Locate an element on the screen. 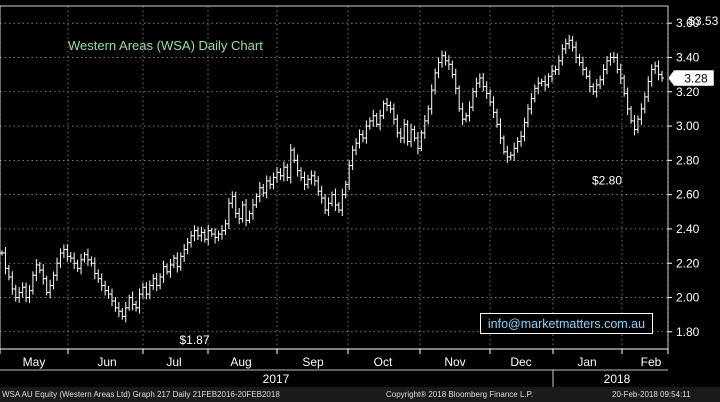 The height and width of the screenshot is (402, 720). price-annotation: $1.87 is located at coordinates (194, 340).